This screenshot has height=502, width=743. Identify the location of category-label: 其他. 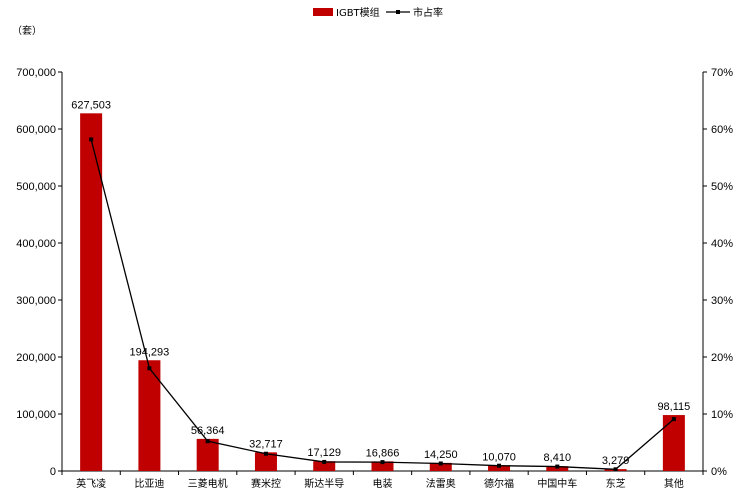
(674, 483).